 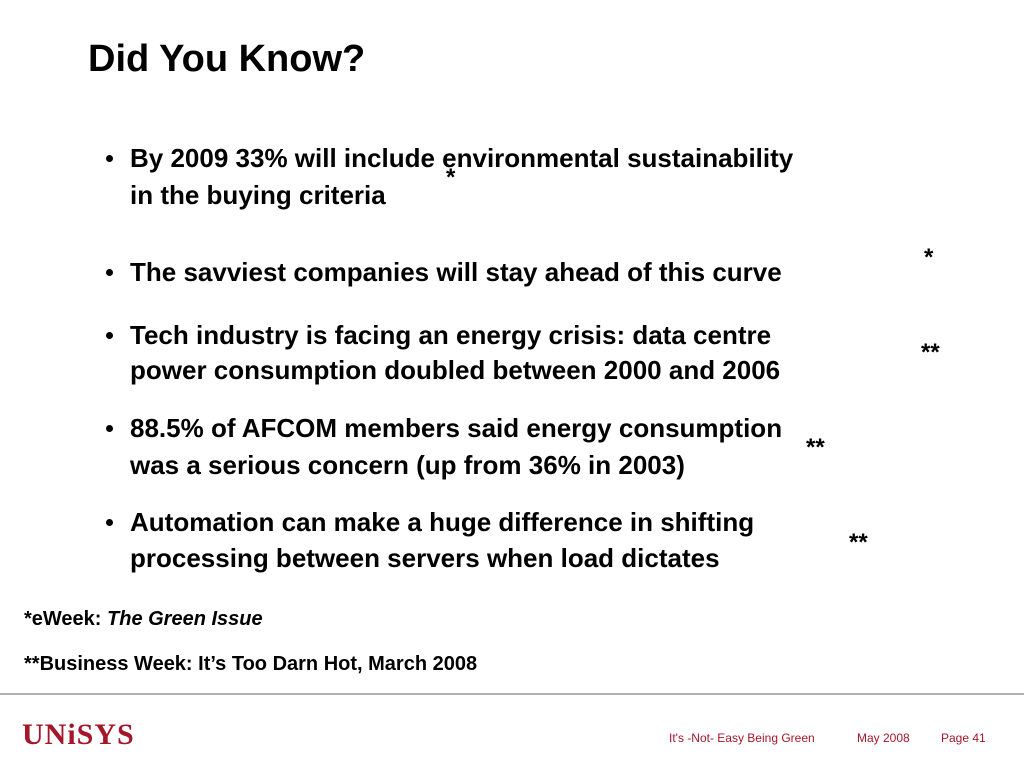 I want to click on bullet-text: in the buying criteria, so click(x=258, y=195).